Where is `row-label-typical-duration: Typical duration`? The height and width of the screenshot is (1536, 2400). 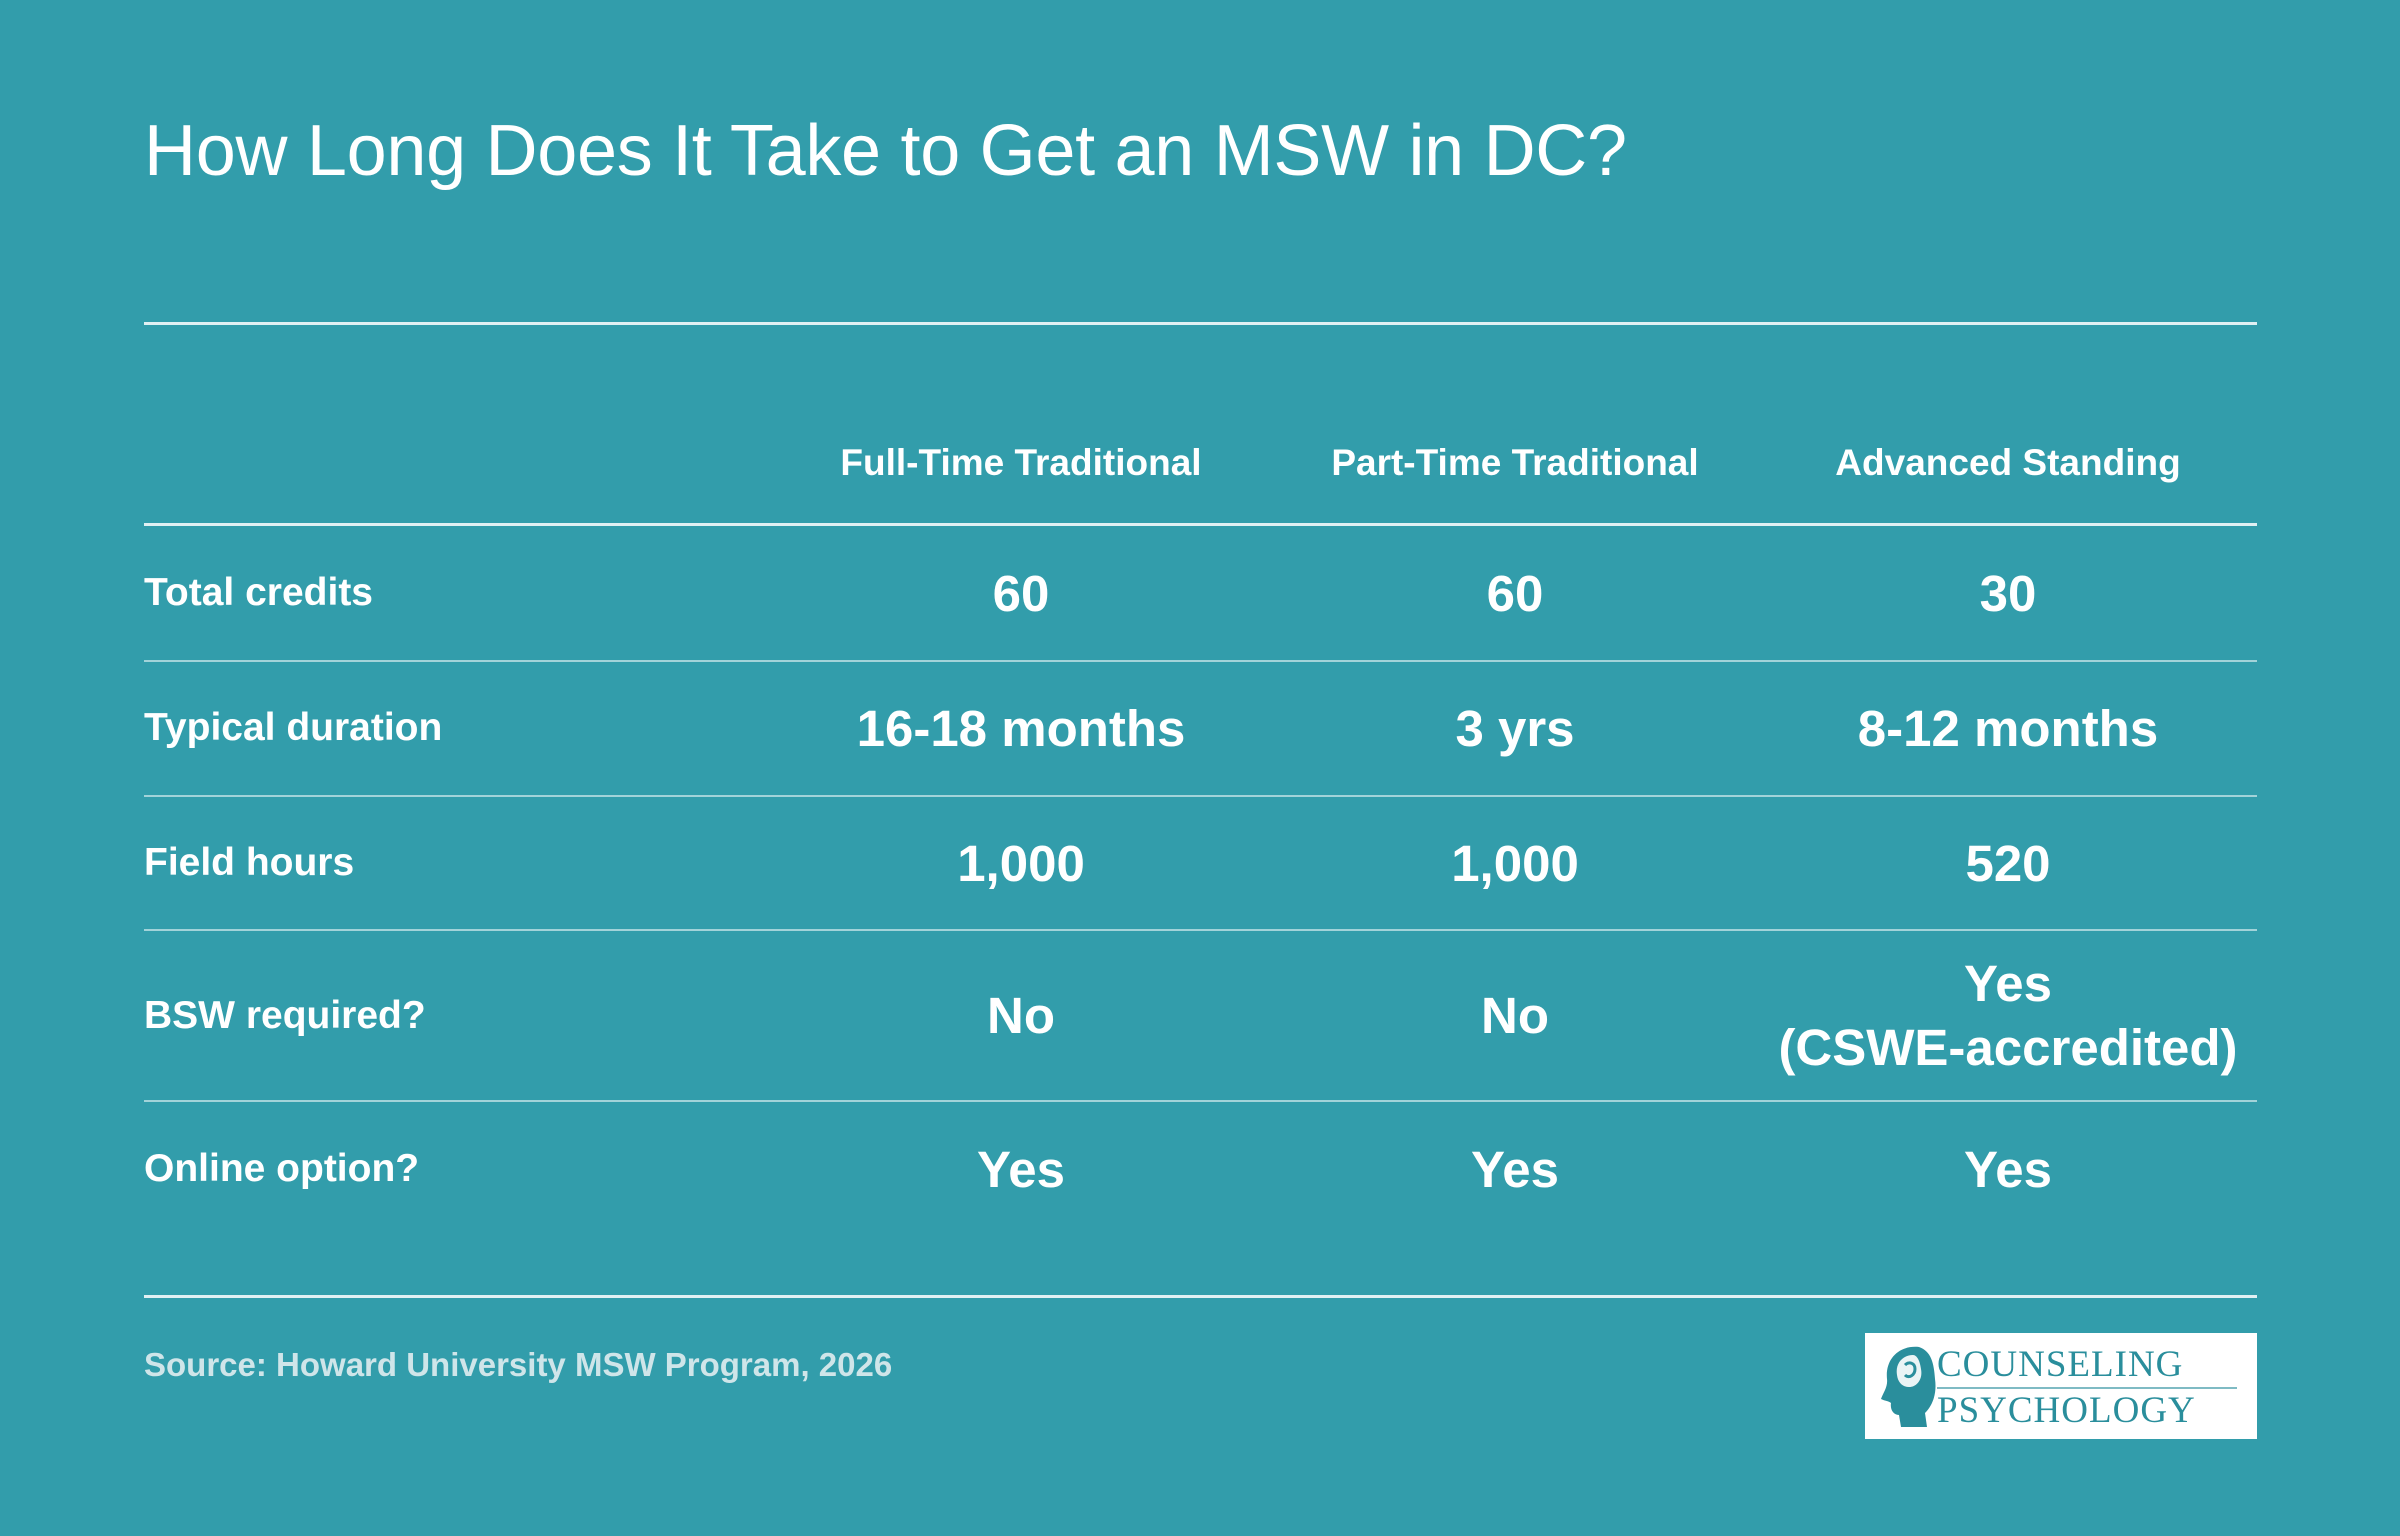 row-label-typical-duration: Typical duration is located at coordinates (293, 727).